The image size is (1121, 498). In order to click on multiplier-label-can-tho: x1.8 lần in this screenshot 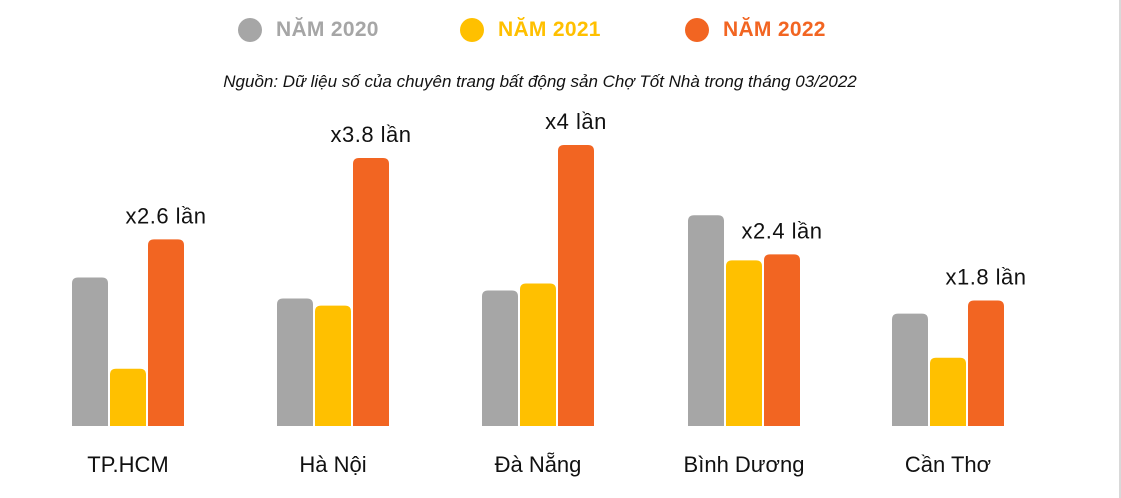, I will do `click(985, 277)`.